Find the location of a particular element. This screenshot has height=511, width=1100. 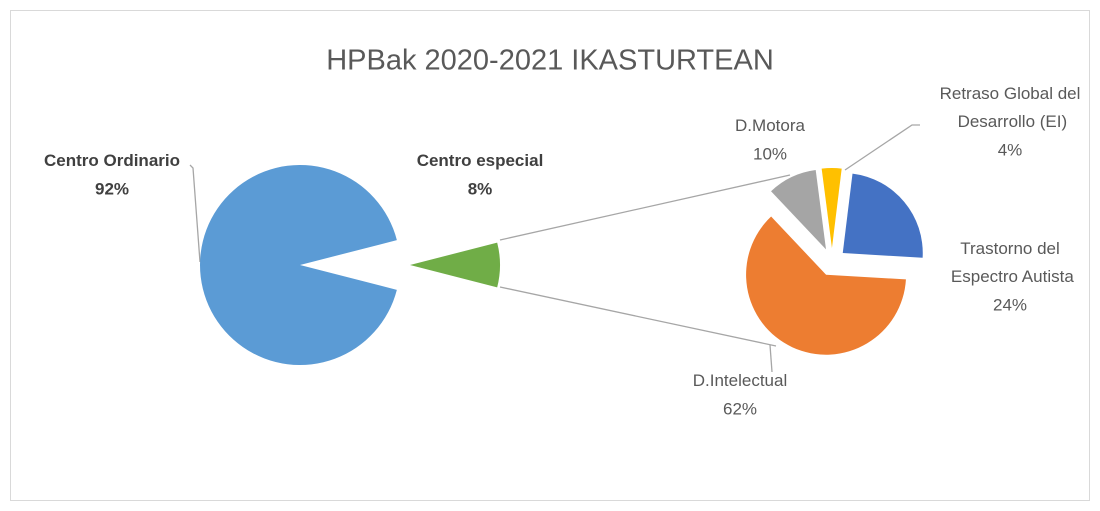

data-label-name: D.Motora is located at coordinates (770, 125).